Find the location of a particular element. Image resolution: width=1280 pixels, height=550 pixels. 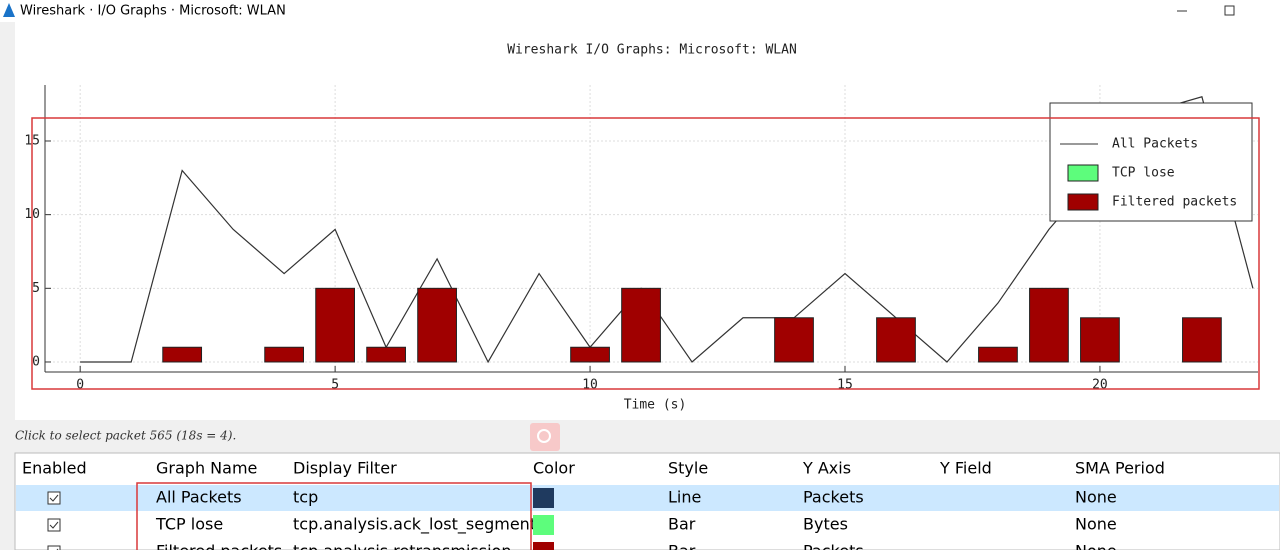

status-text: Click to select packet 565 (18s = 4). is located at coordinates (125, 436).